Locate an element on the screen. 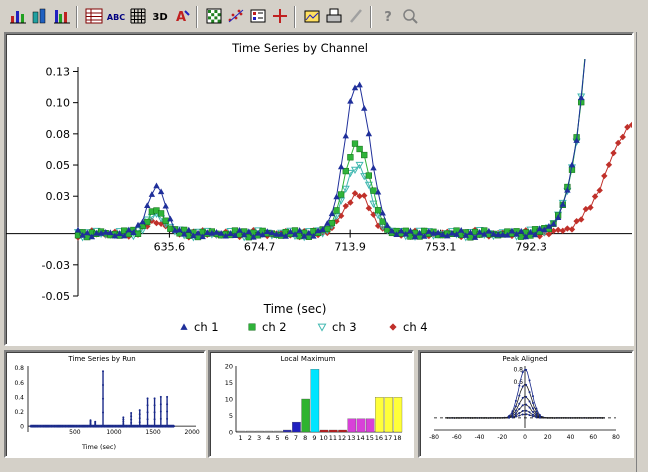  data-table-button is located at coordinates (94, 16).